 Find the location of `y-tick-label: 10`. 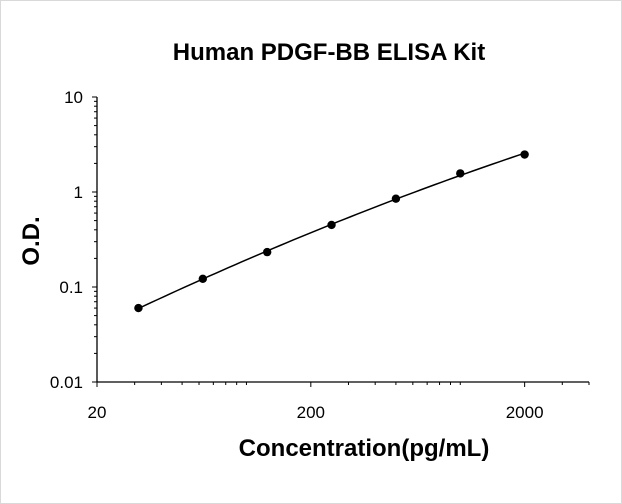

y-tick-label: 10 is located at coordinates (73, 97).